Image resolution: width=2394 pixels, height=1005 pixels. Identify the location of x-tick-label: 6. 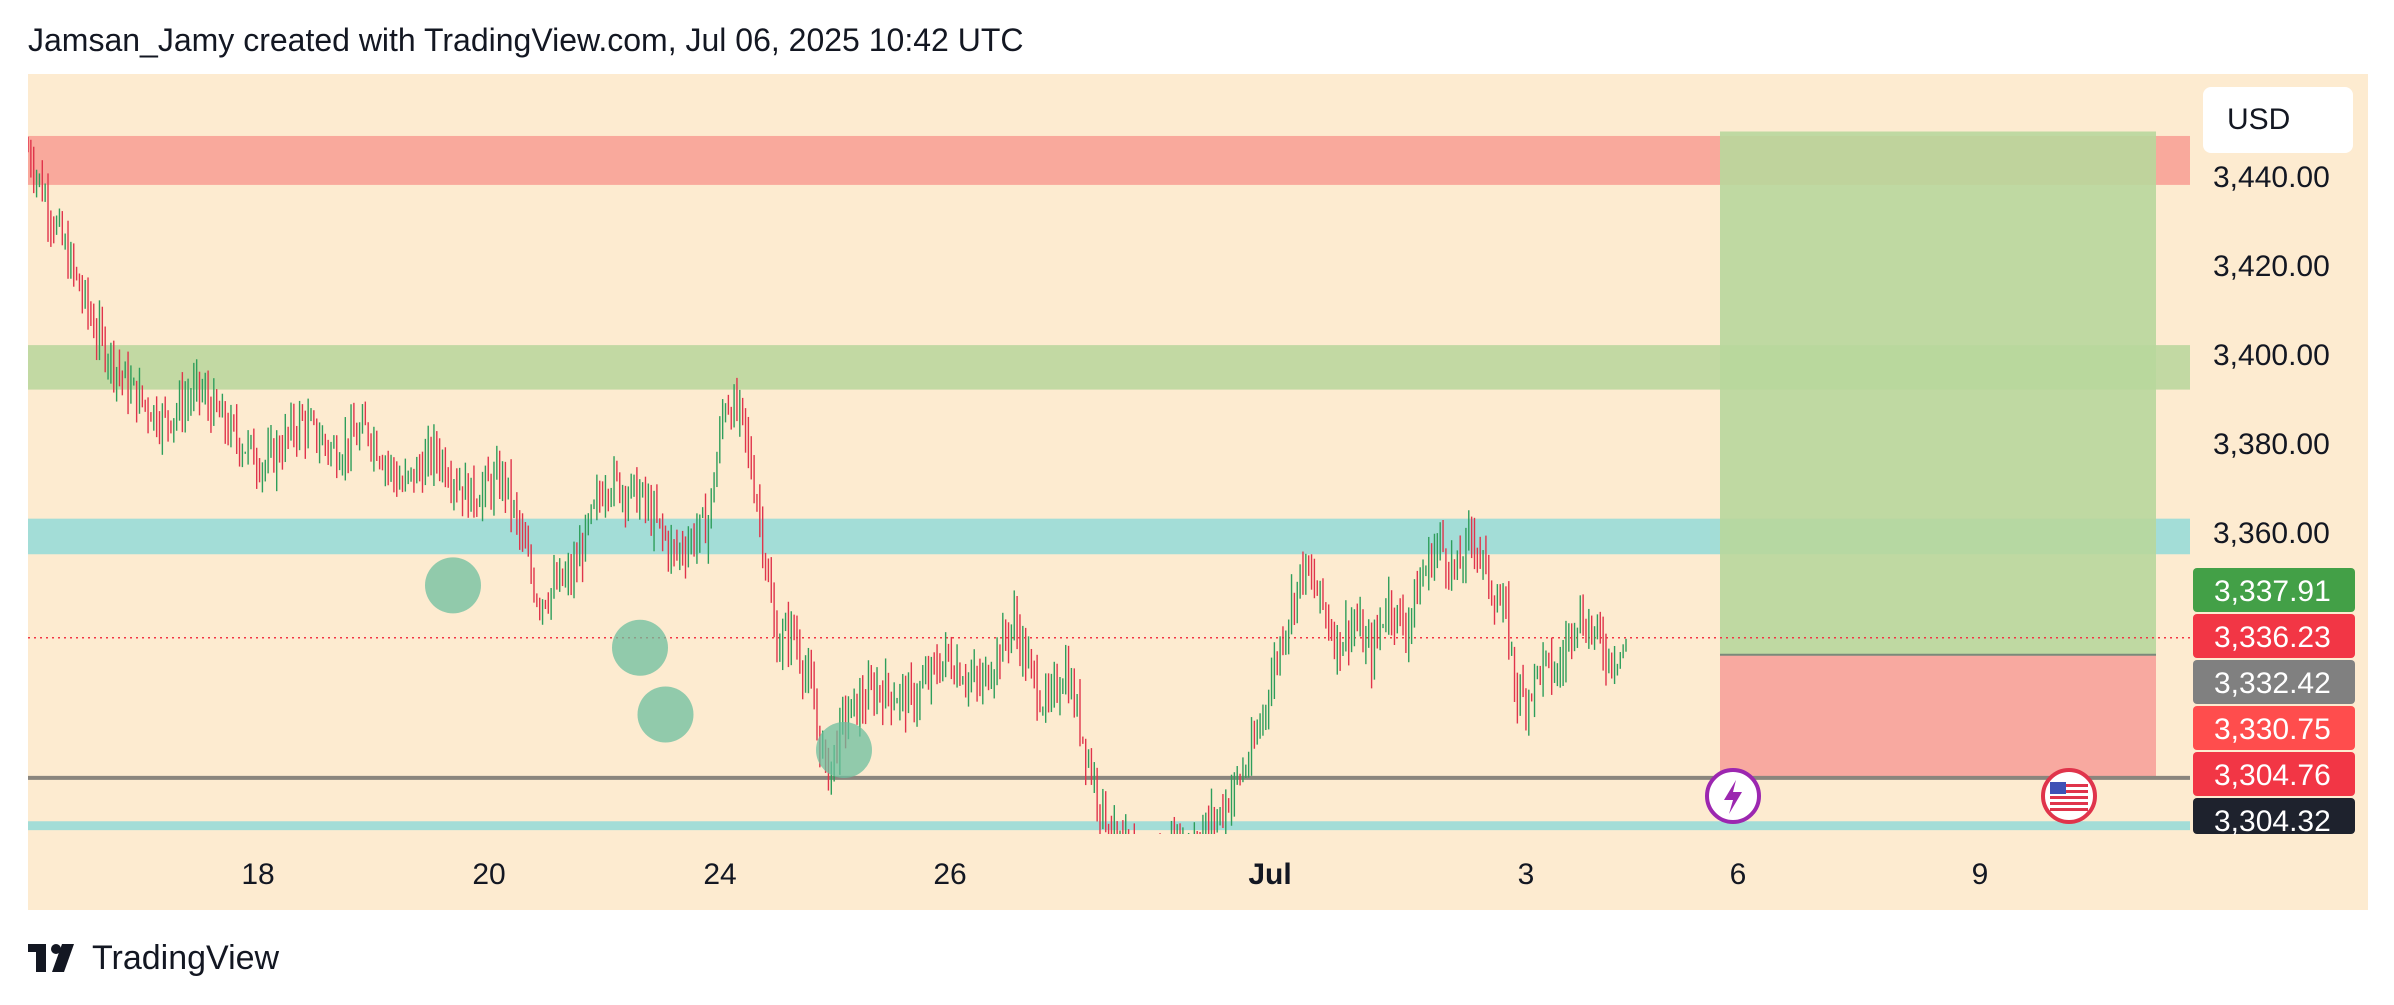
(1738, 874).